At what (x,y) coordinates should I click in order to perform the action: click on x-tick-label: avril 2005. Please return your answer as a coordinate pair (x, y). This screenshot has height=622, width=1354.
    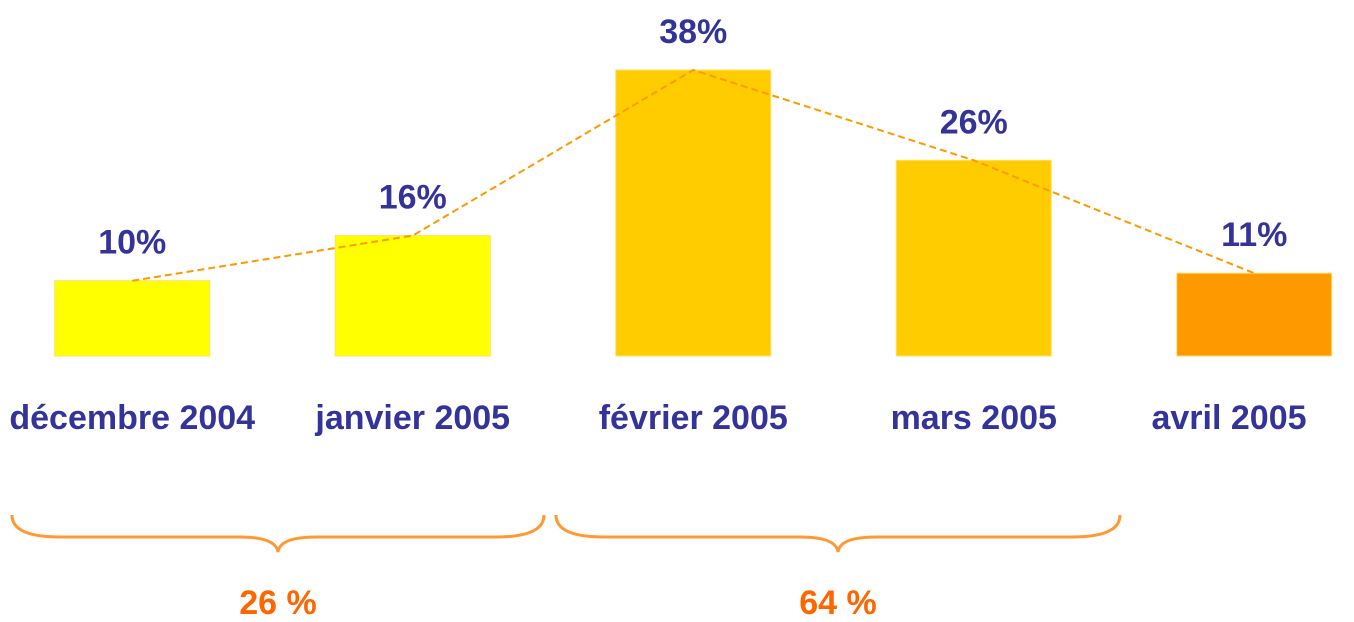
    Looking at the image, I should click on (1229, 418).